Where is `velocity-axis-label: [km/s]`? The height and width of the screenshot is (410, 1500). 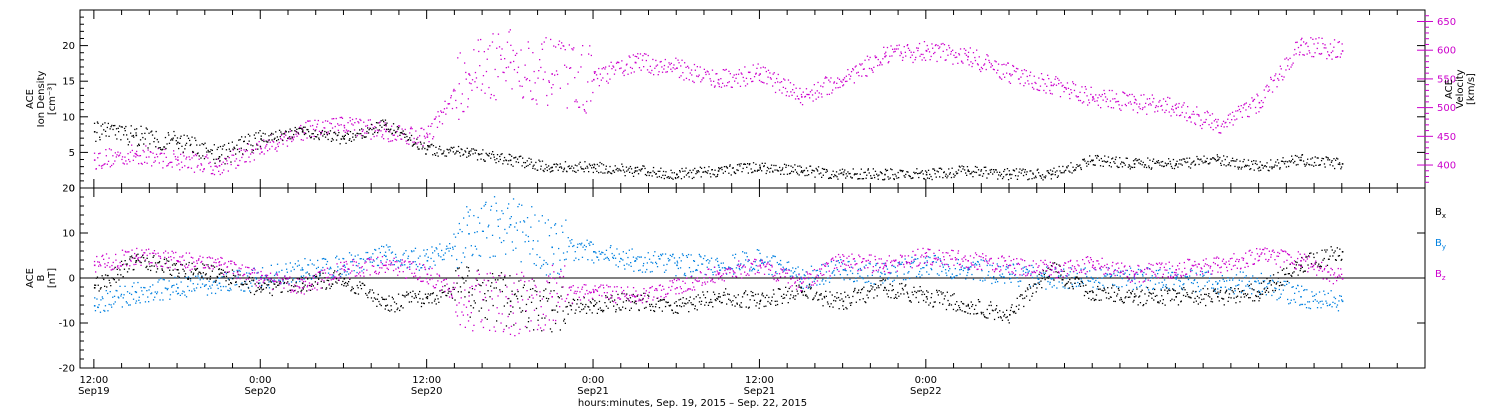
velocity-axis-label: [km/s] is located at coordinates (1471, 89).